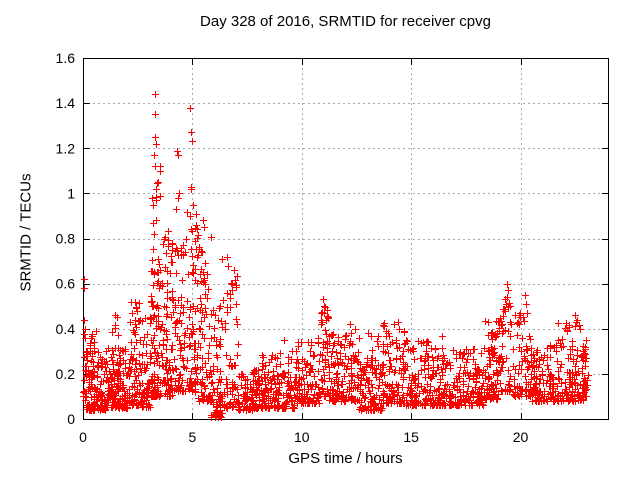  What do you see at coordinates (192, 437) in the screenshot?
I see `x-tick-label: 5` at bounding box center [192, 437].